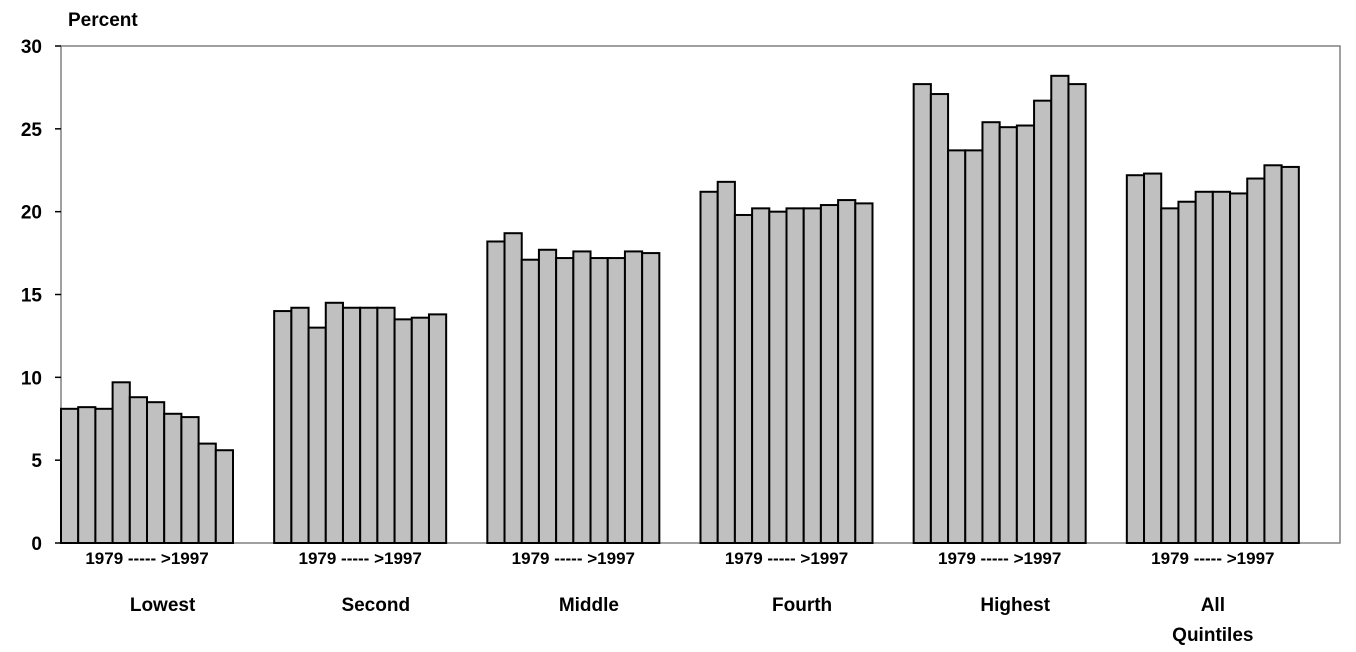 This screenshot has height=652, width=1356. I want to click on group-label: Middle, so click(589, 605).